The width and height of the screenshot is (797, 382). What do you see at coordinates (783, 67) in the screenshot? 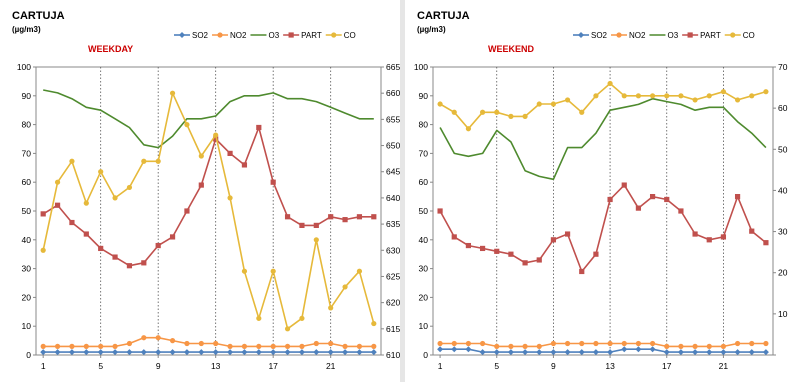
I see `y2-tick-label: 70` at bounding box center [783, 67].